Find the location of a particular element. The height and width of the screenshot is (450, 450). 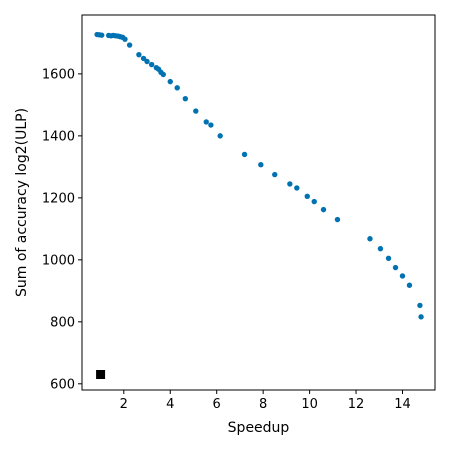

x-tick-label: 14 is located at coordinates (402, 404).